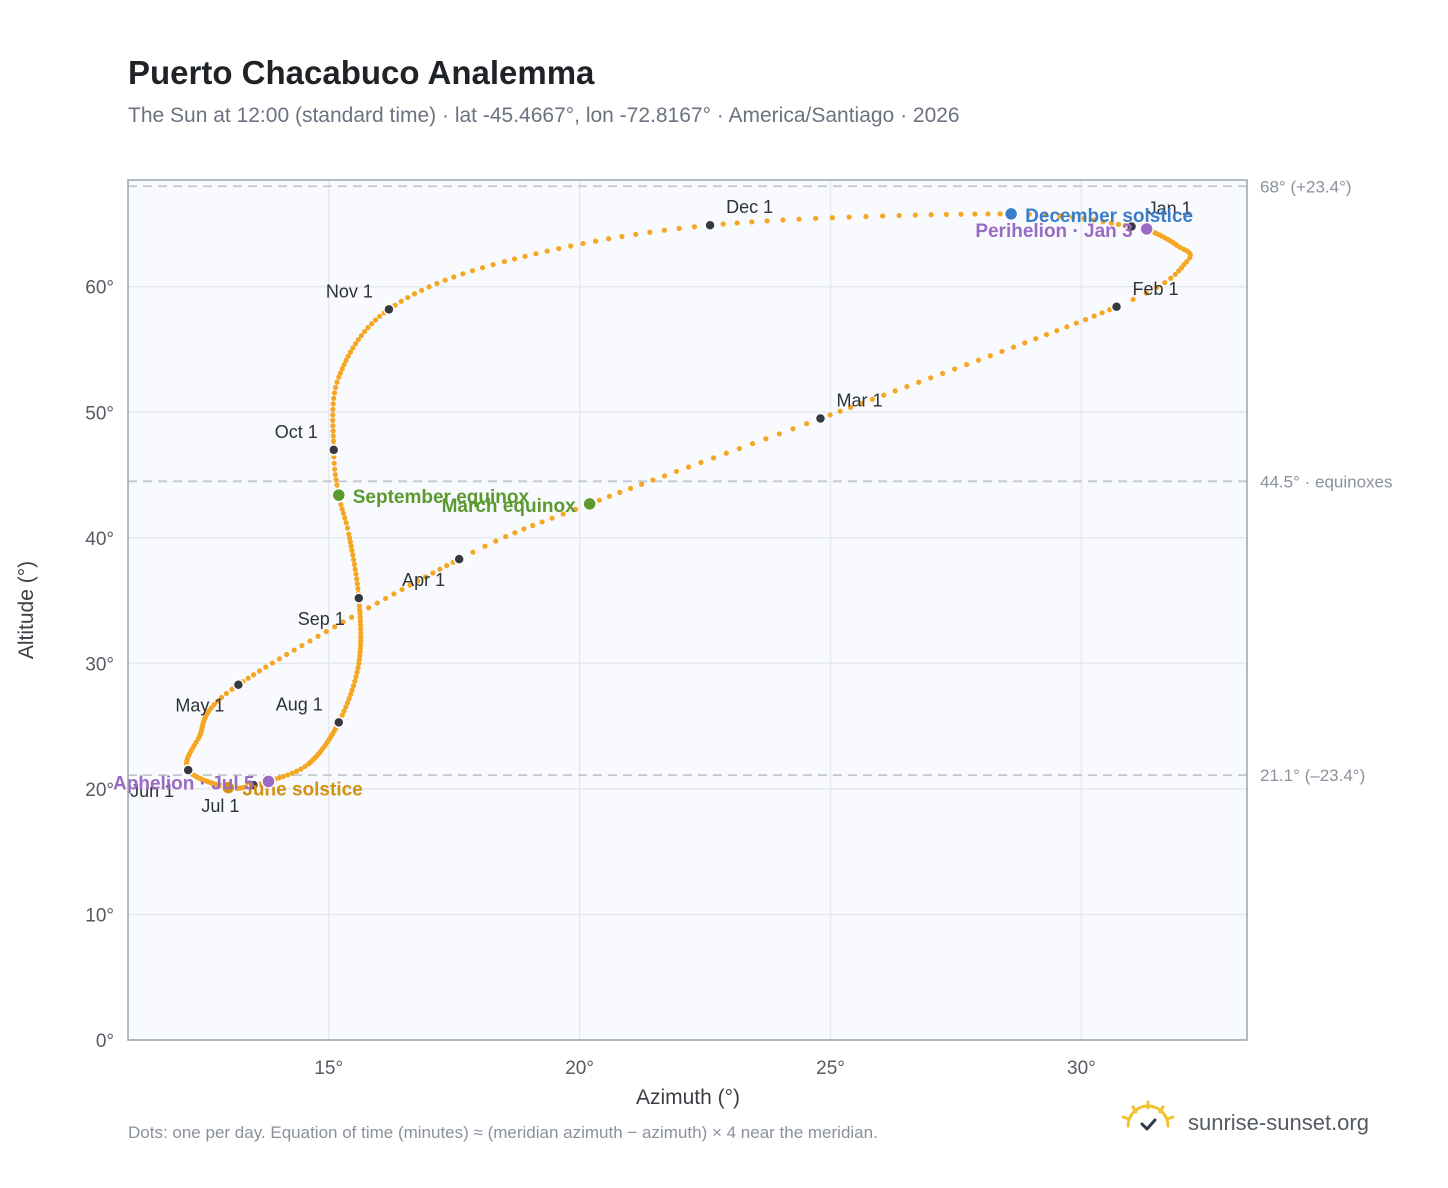 The width and height of the screenshot is (1448, 1188). What do you see at coordinates (99, 539) in the screenshot?
I see `y-tick-label: 40°` at bounding box center [99, 539].